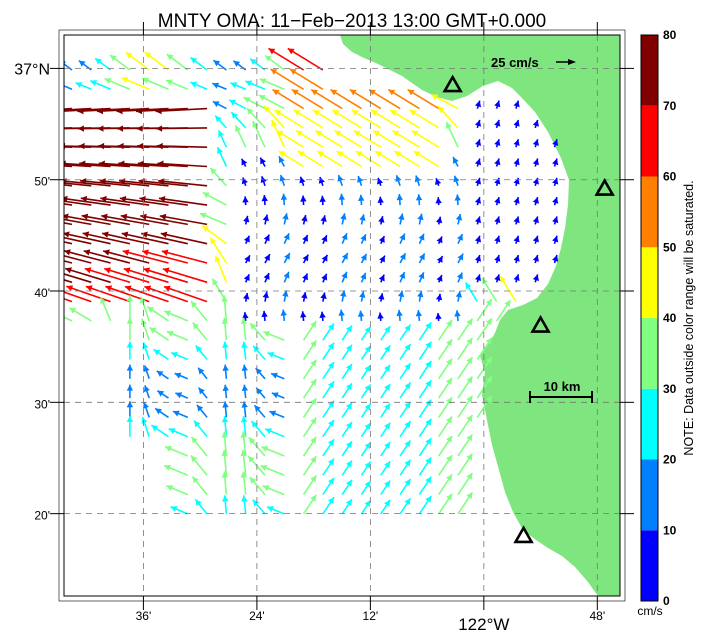 The image size is (703, 635). What do you see at coordinates (670, 530) in the screenshot?
I see `colorbar-tick-label: 10` at bounding box center [670, 530].